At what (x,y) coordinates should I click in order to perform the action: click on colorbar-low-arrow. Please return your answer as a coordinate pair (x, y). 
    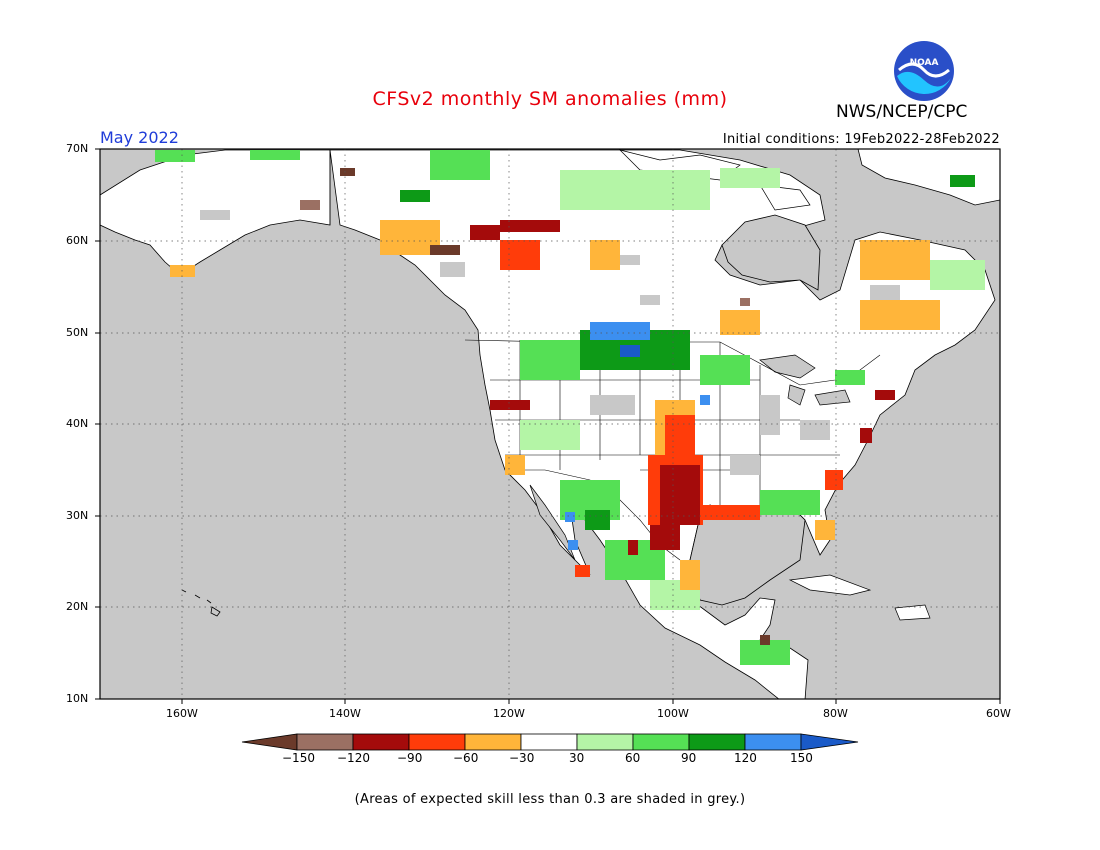
    Looking at the image, I should click on (269, 742).